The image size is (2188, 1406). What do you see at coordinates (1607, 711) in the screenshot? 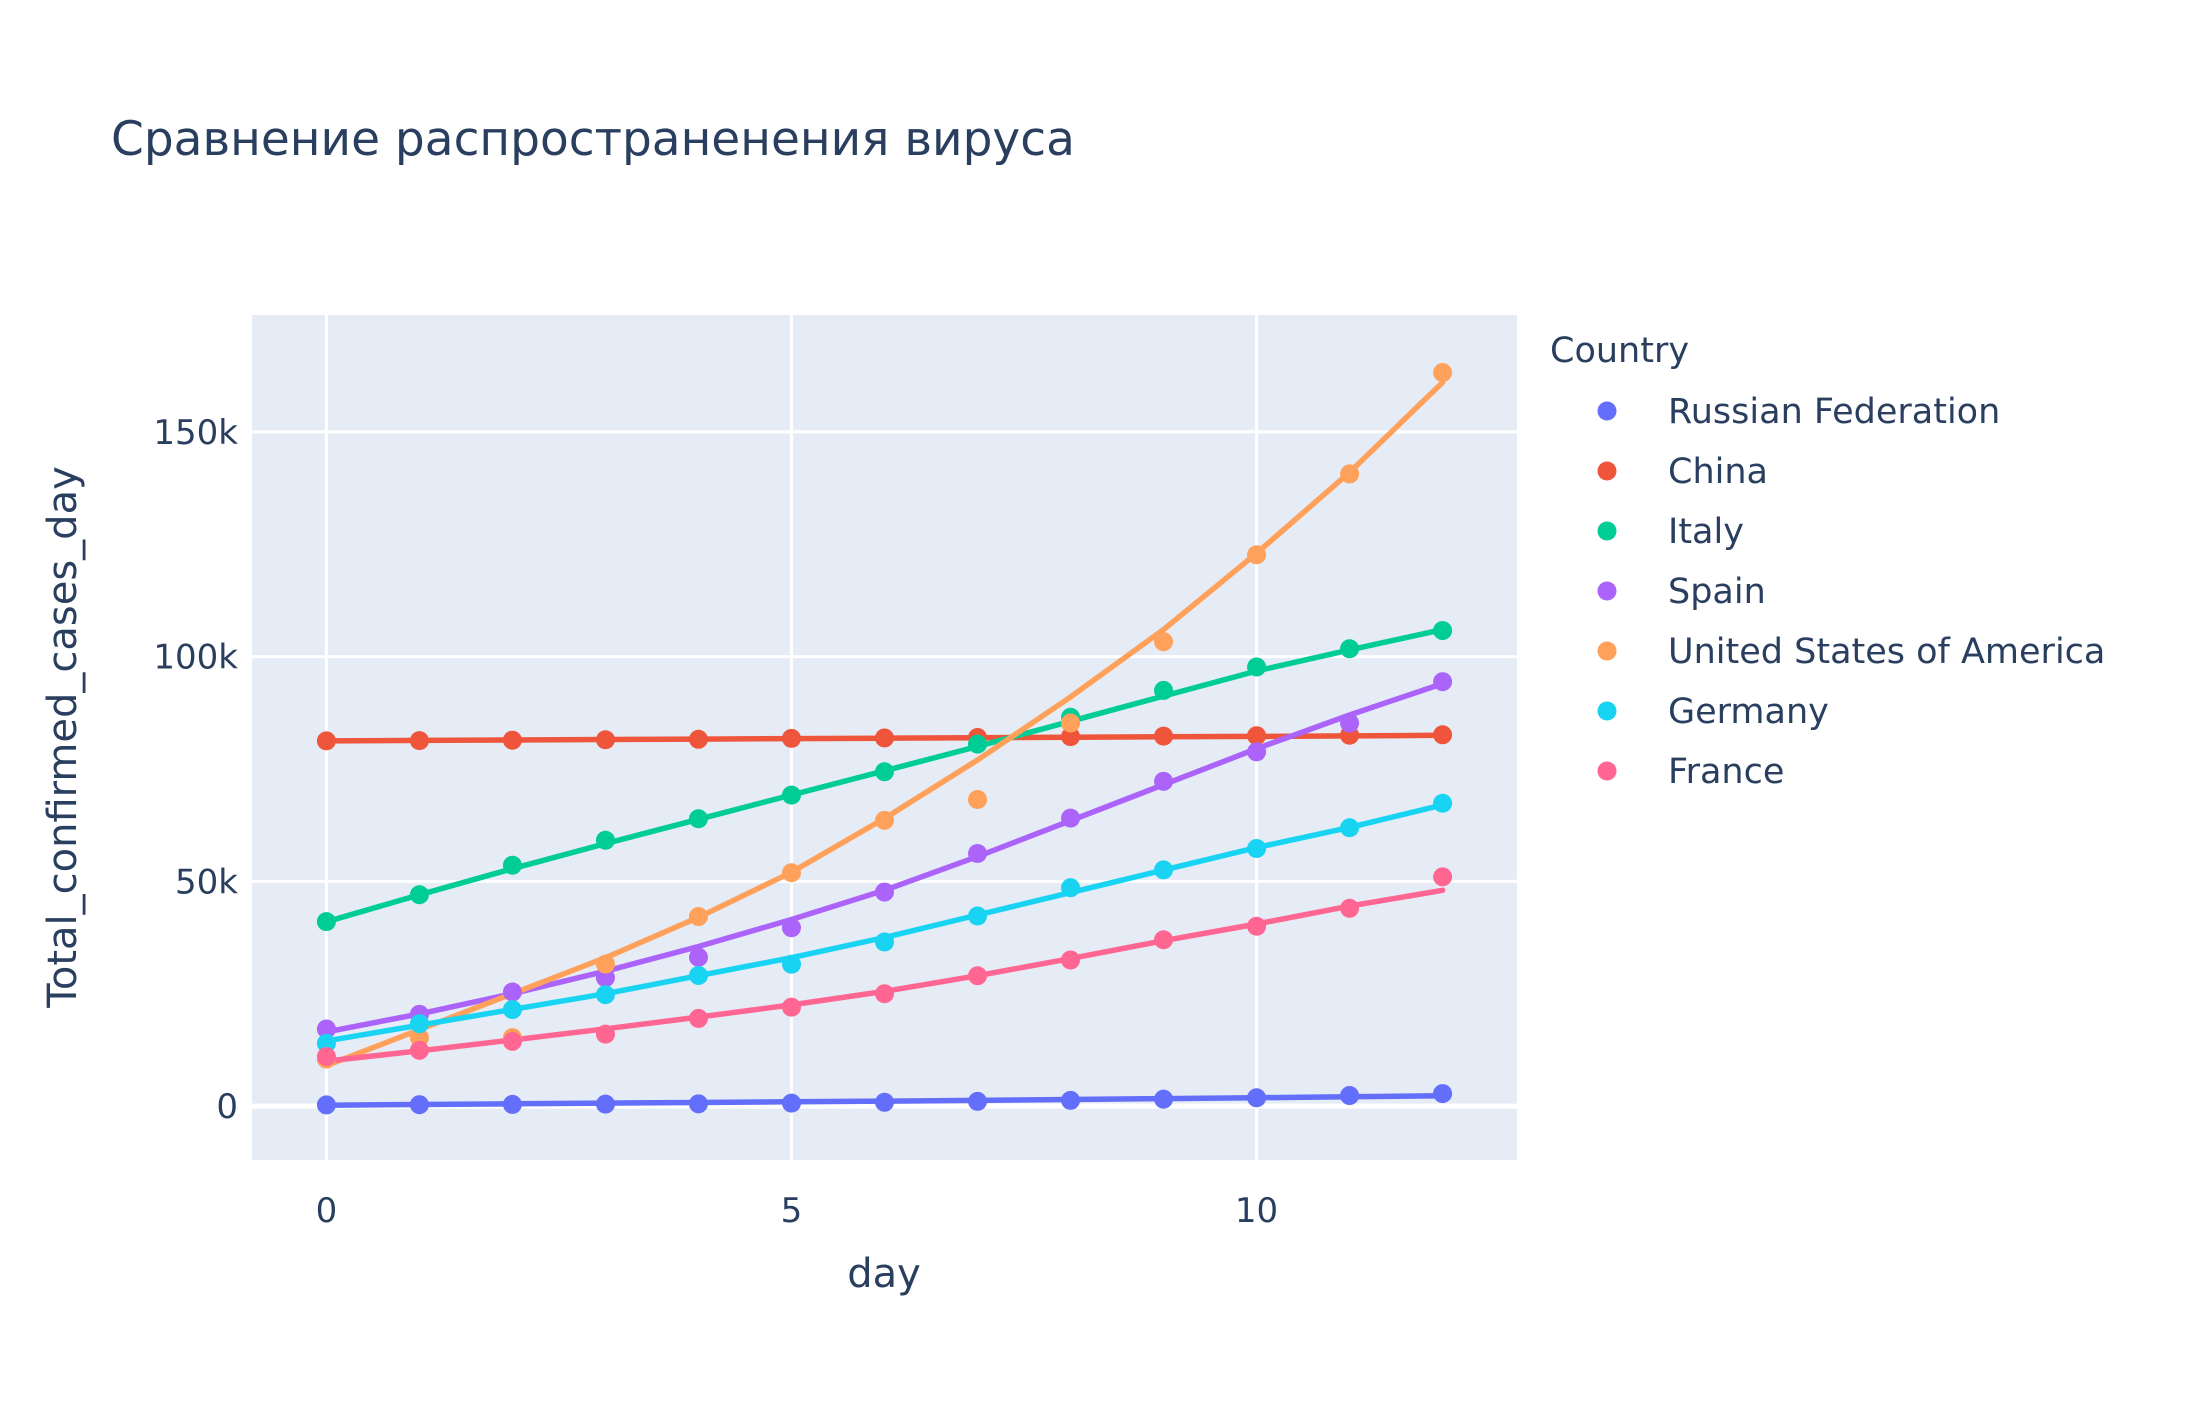
I see `legend-marker-germany` at bounding box center [1607, 711].